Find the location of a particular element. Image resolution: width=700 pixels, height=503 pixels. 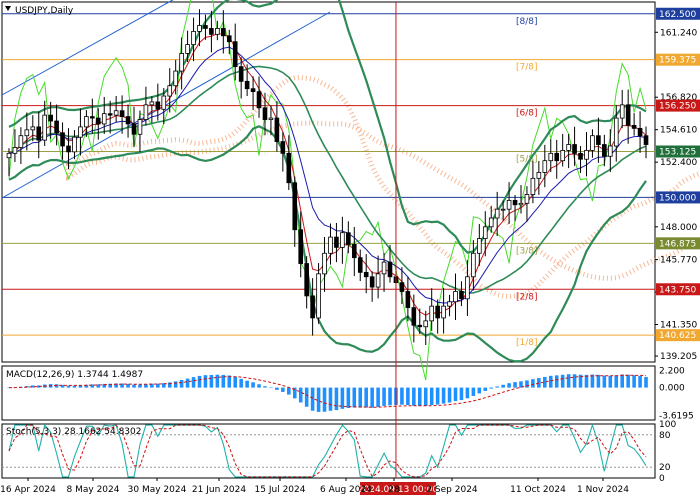

time-tick-label: 28 is located at coordinates (394, 490).